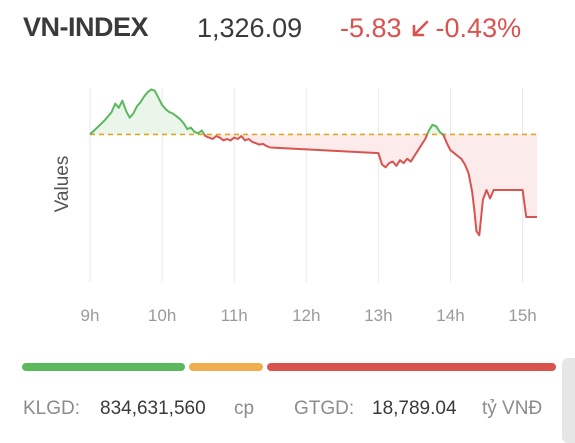  I want to click on index-name: VN-INDEX, so click(86, 27).